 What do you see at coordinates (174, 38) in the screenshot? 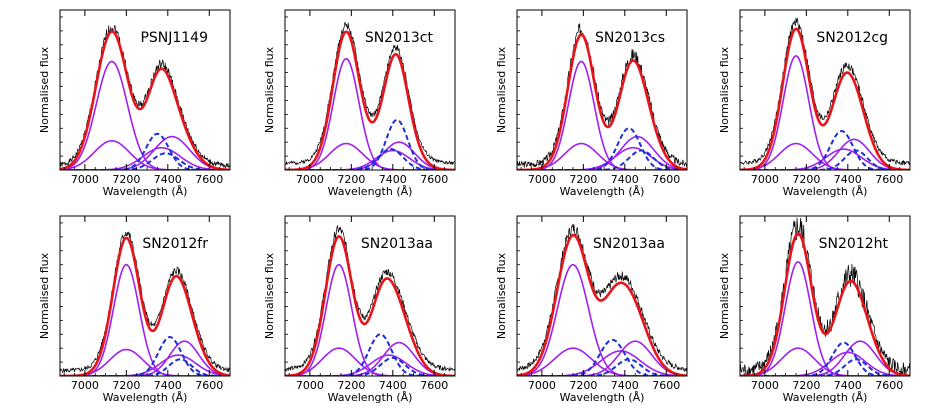
I see `panel-title: PSNJ1149` at bounding box center [174, 38].